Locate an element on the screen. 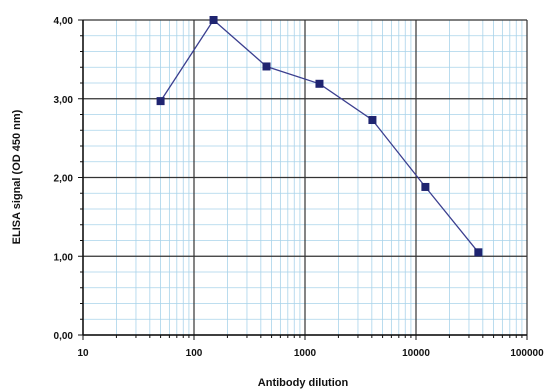  y-axis-title: ELISA signal (OD 450 nm) is located at coordinates (17, 176).